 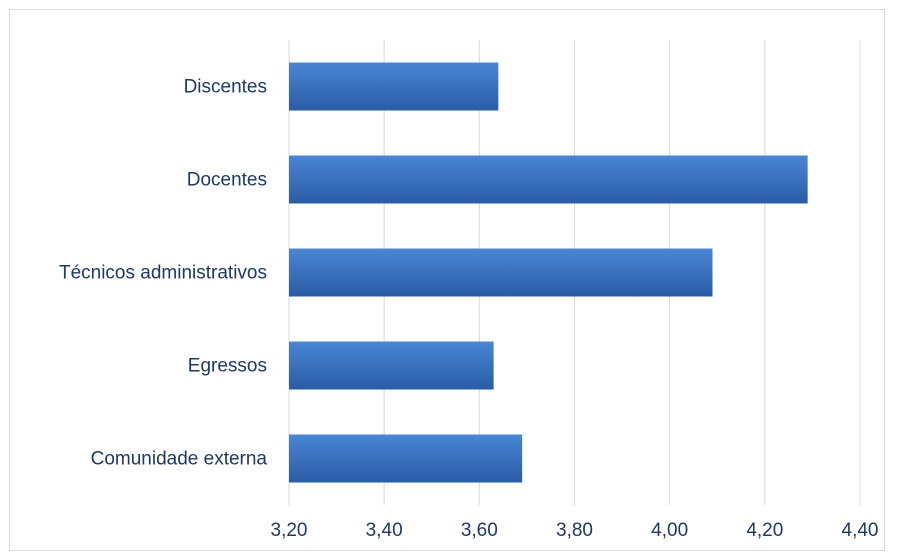 What do you see at coordinates (225, 87) in the screenshot?
I see `category-label: Discentes` at bounding box center [225, 87].